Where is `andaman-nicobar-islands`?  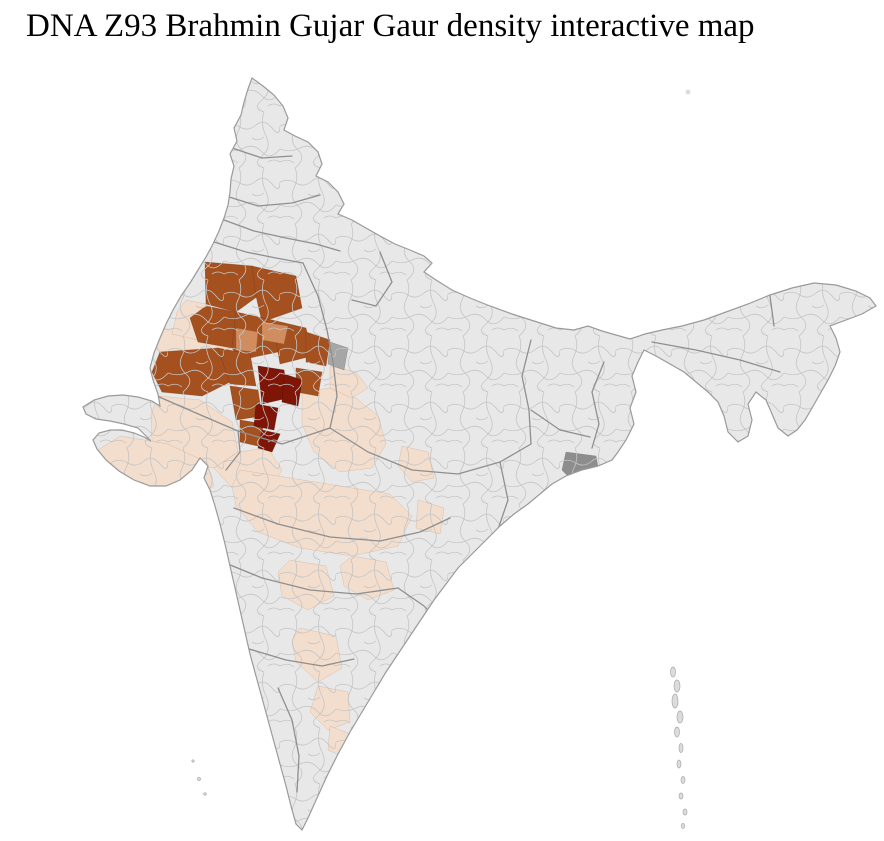
andaman-nicobar-islands is located at coordinates (679, 747).